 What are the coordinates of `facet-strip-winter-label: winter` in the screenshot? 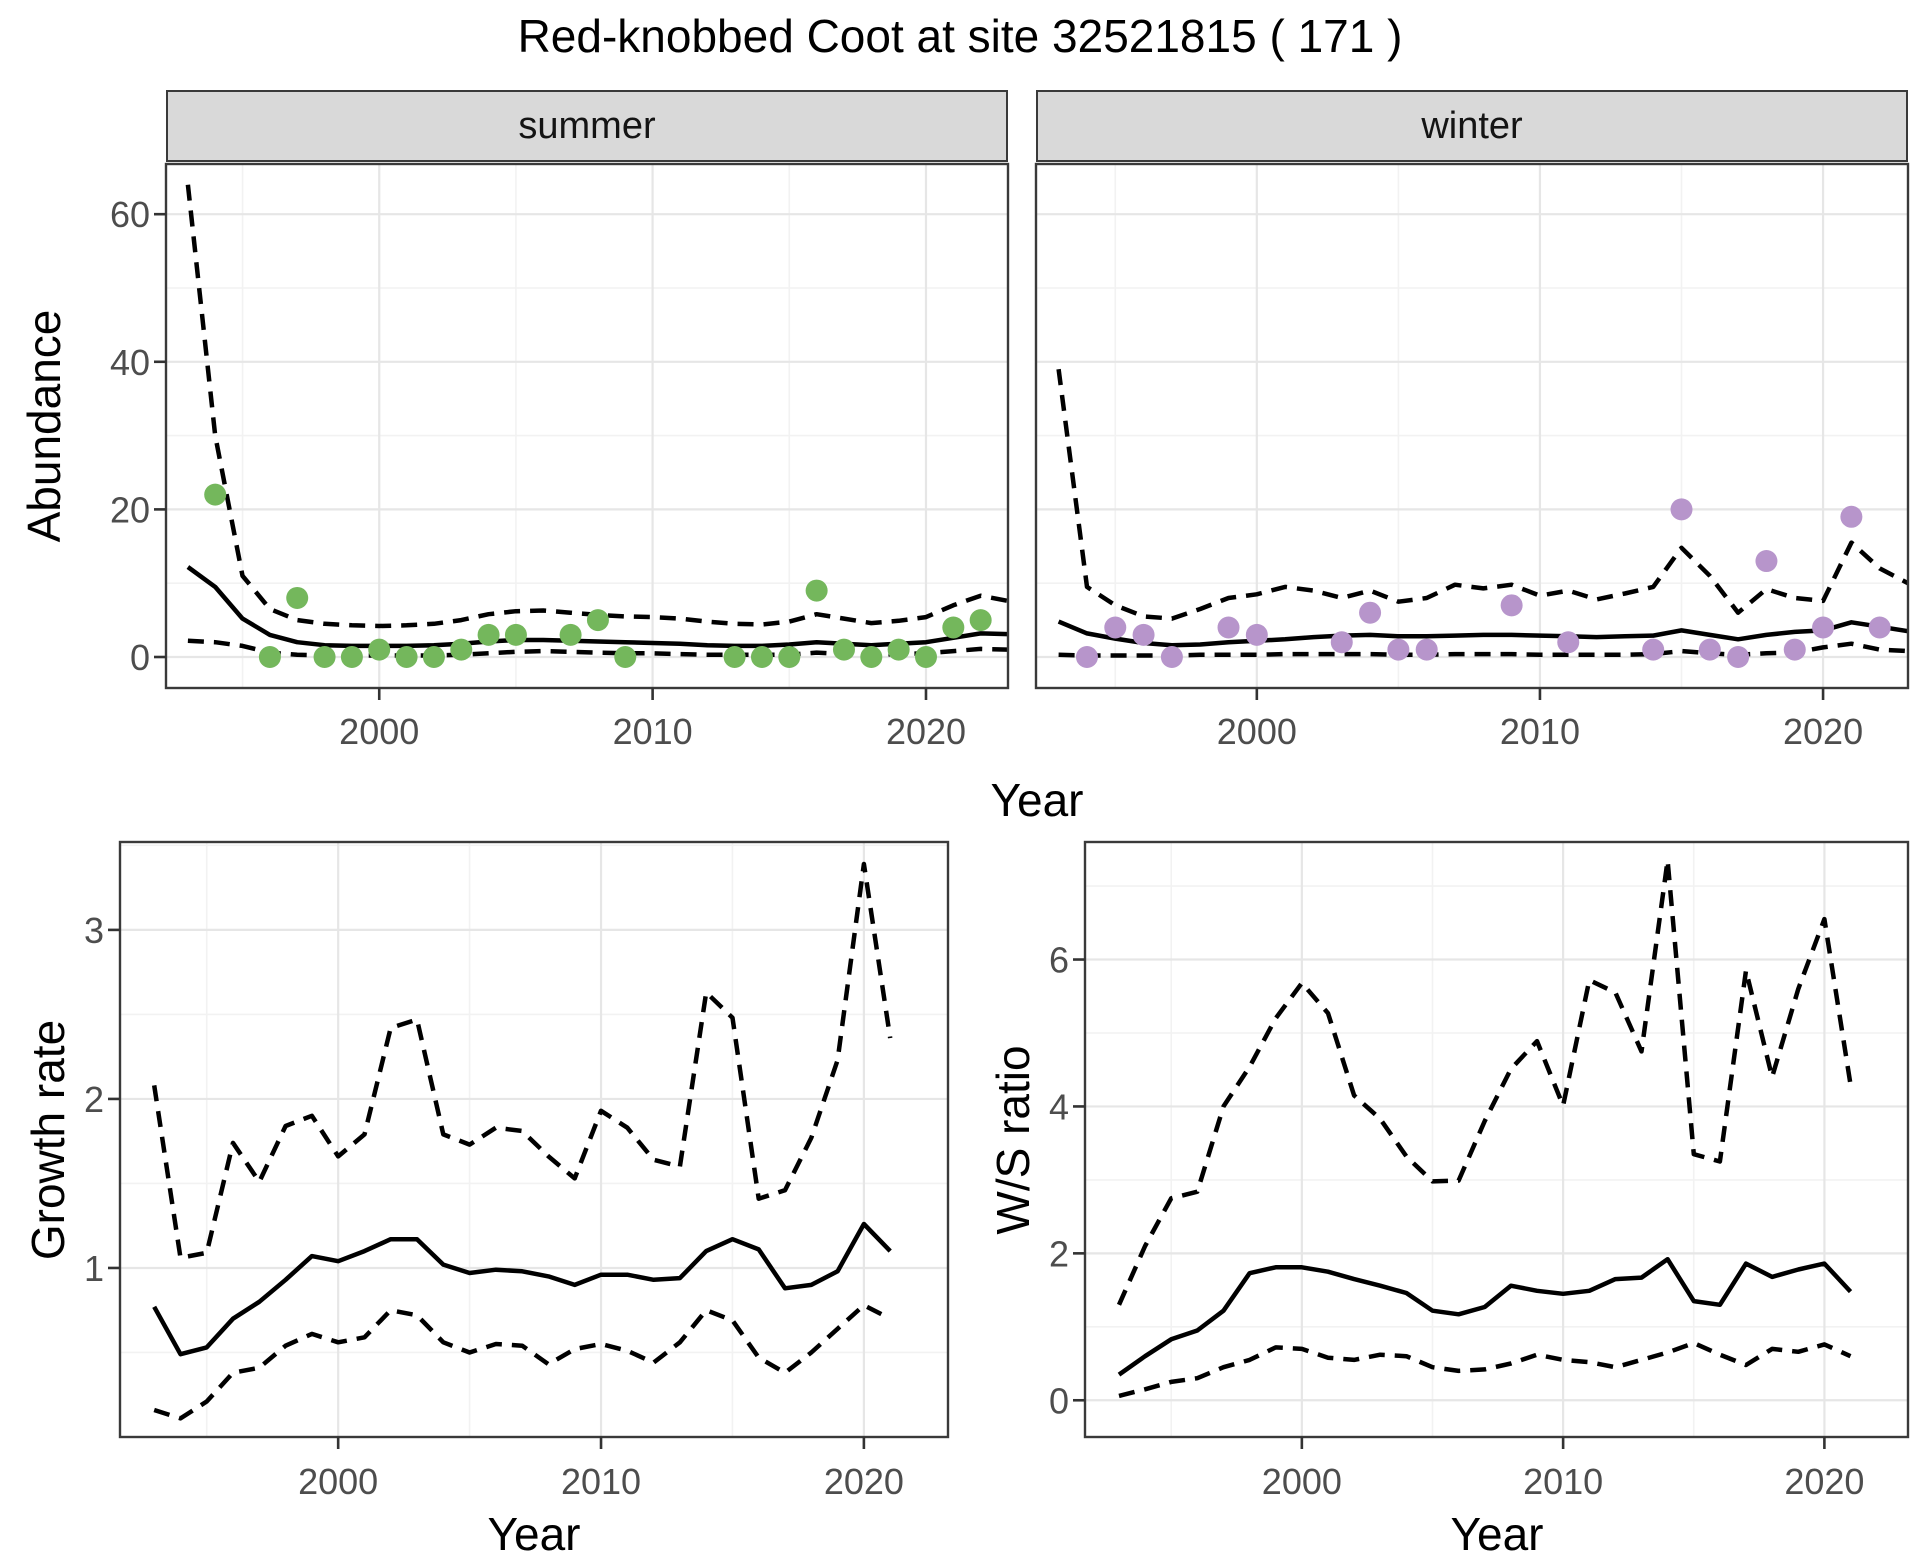 It's located at (1472, 125).